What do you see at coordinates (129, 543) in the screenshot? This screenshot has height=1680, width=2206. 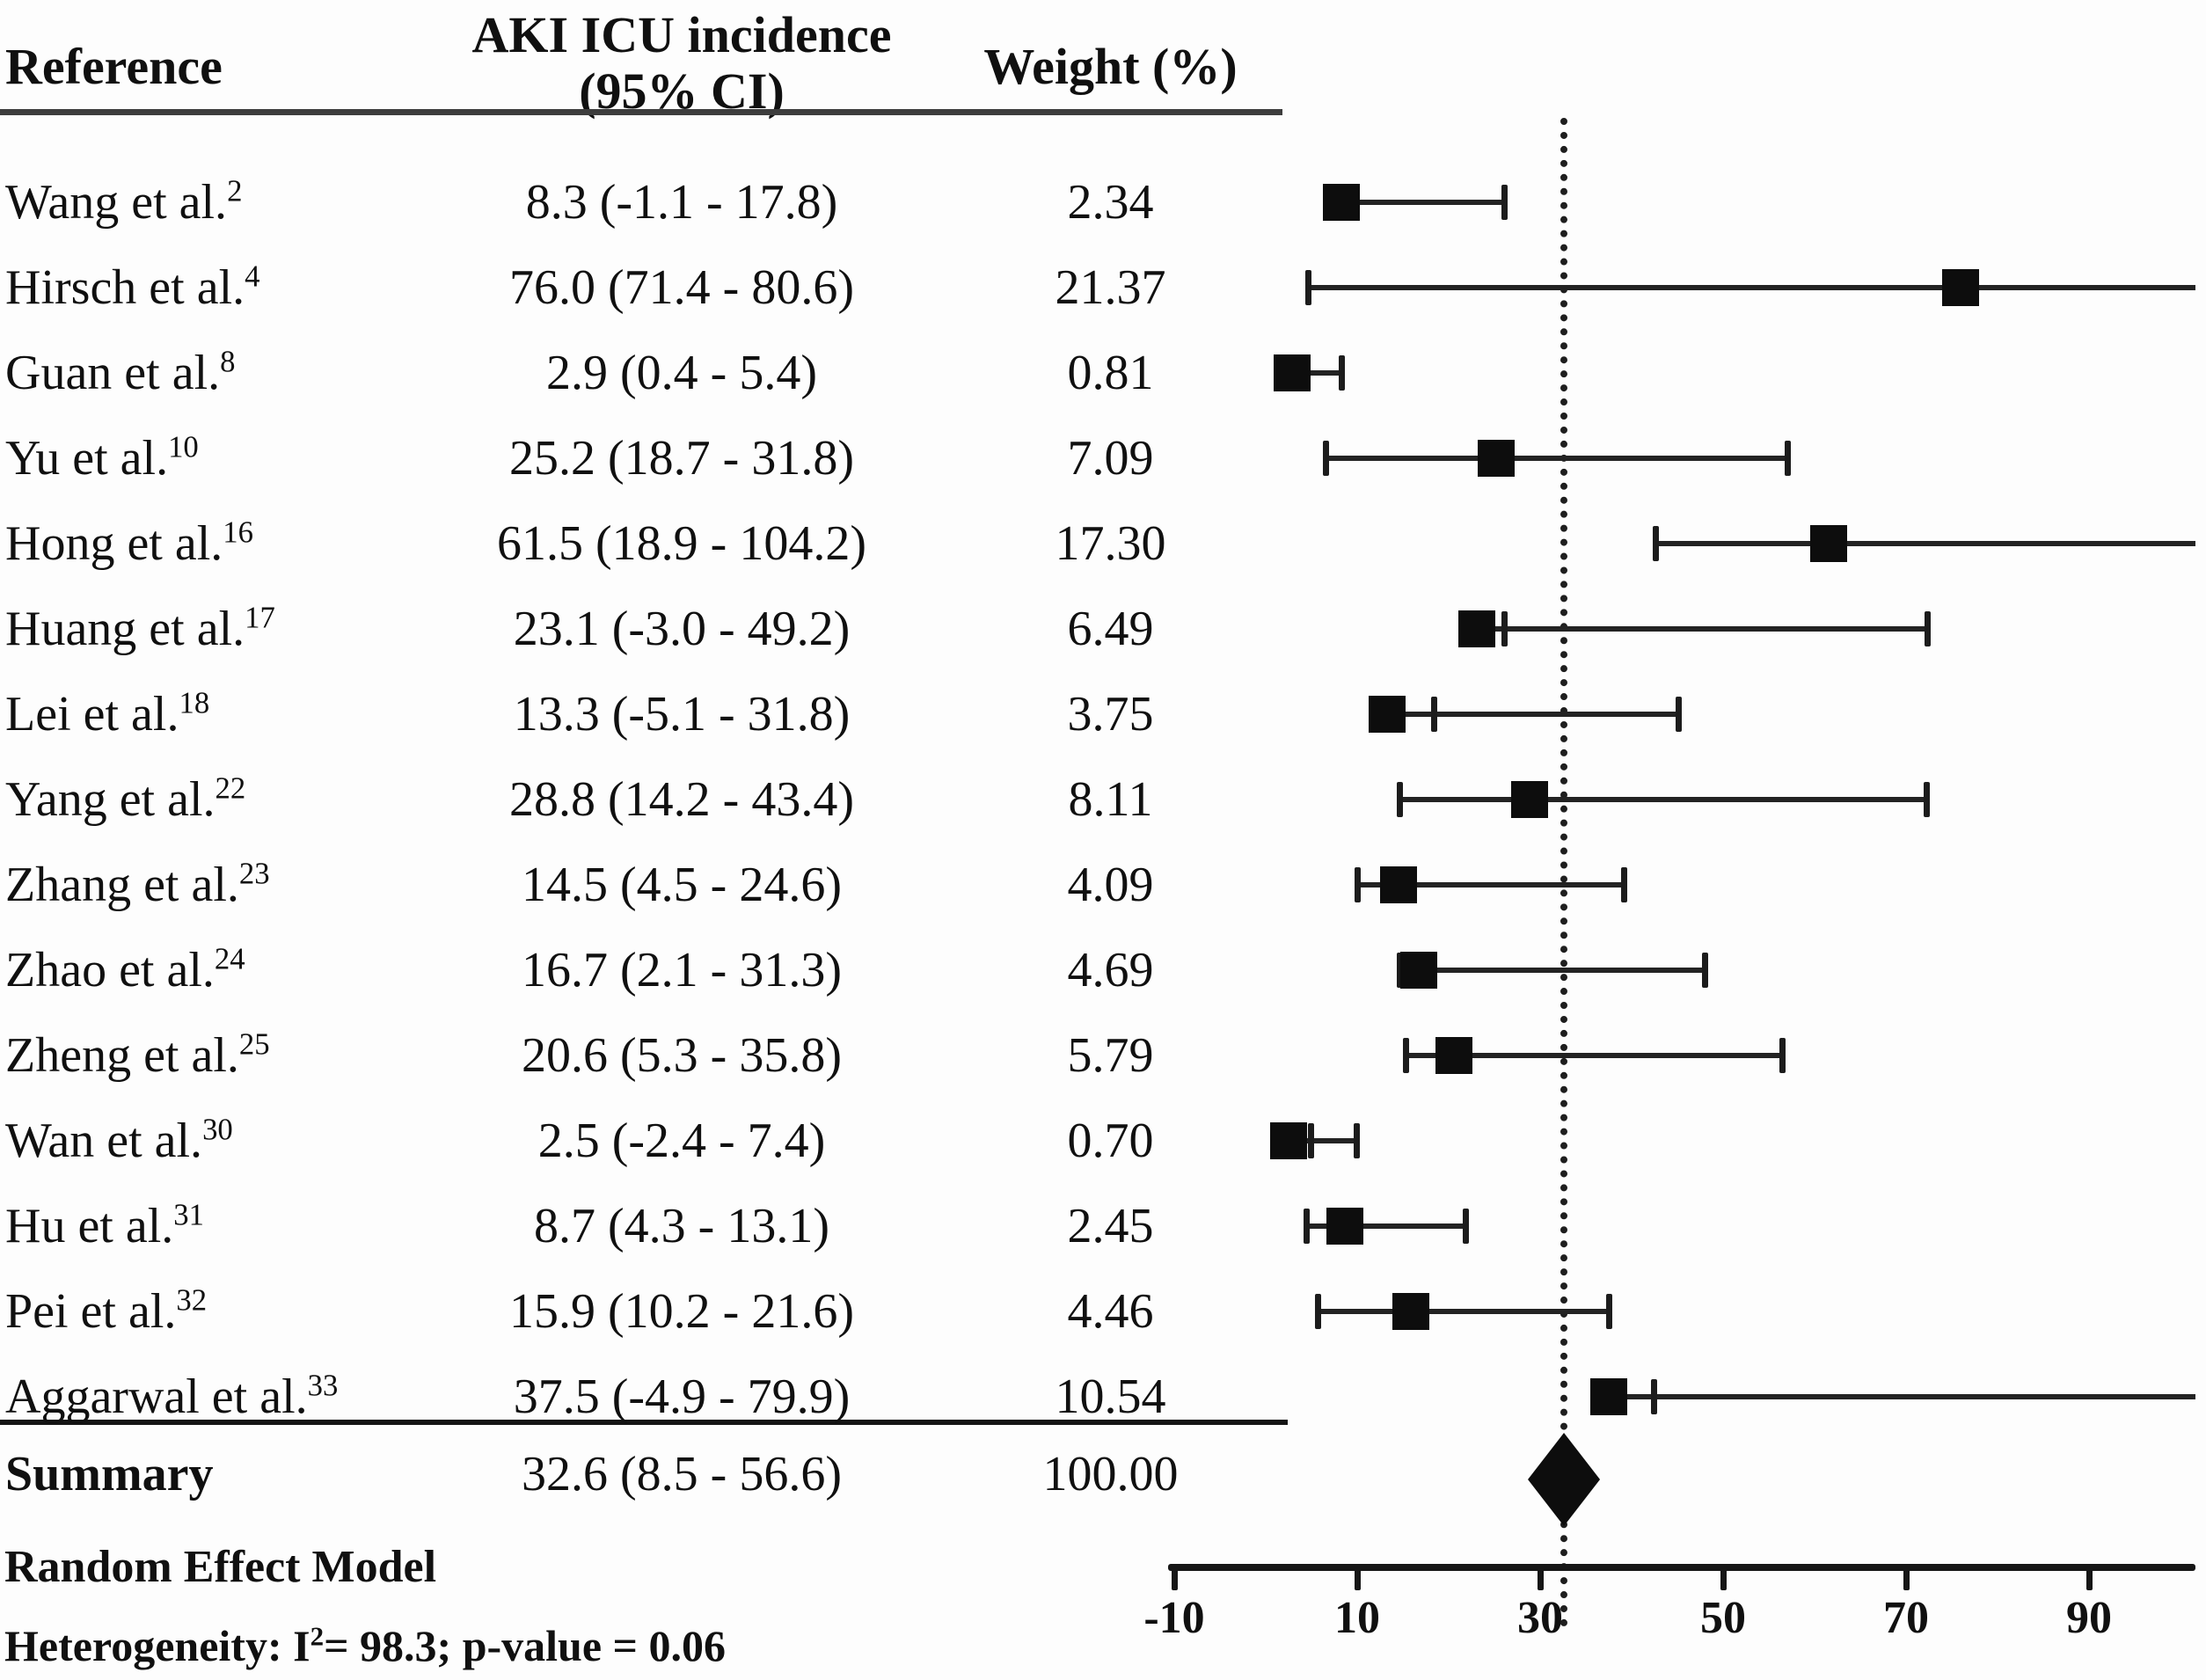 I see `study-reference: Hong et al.16` at bounding box center [129, 543].